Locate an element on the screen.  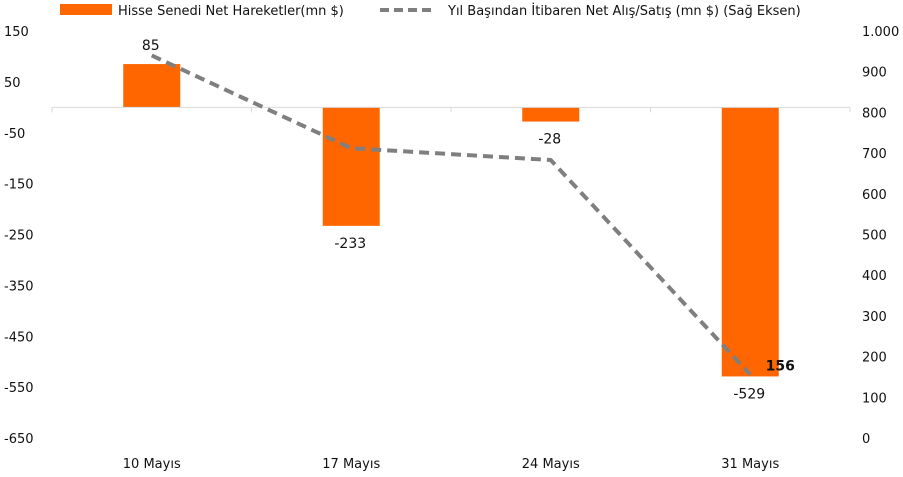
left-tick-label: -450 is located at coordinates (19, 337).